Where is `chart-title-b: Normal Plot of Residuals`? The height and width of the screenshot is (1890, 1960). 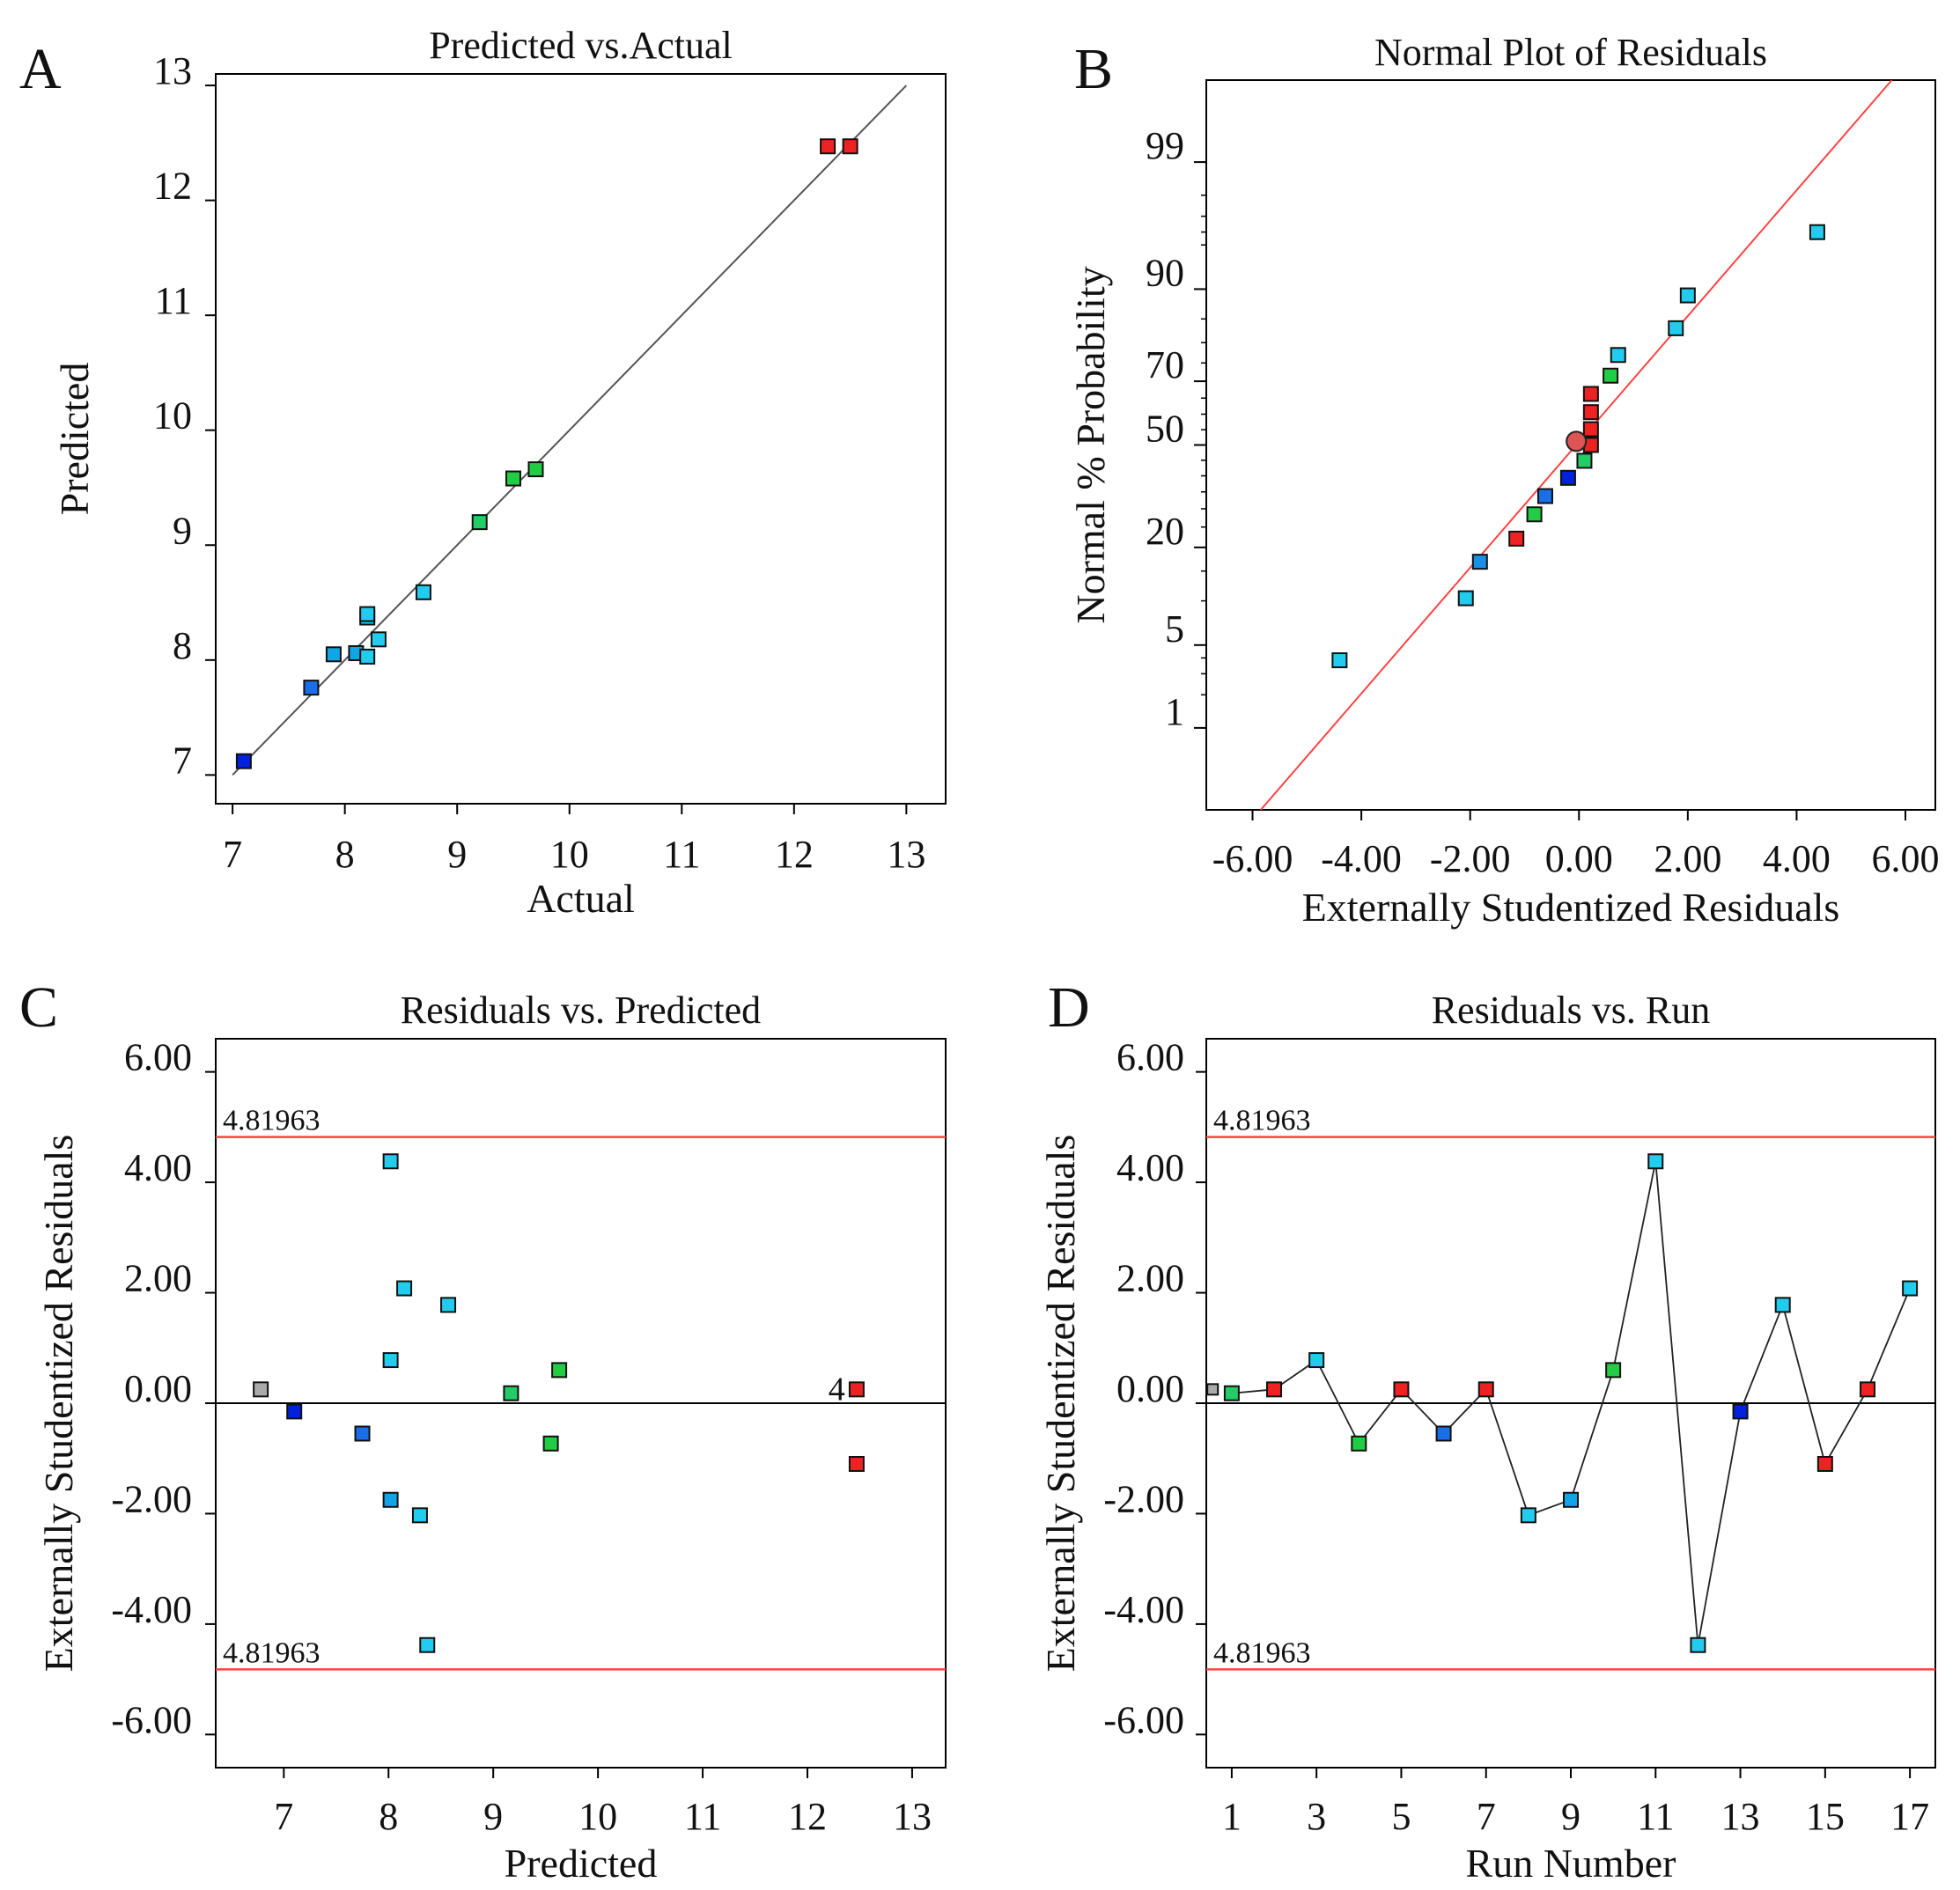 chart-title-b: Normal Plot of Residuals is located at coordinates (1570, 52).